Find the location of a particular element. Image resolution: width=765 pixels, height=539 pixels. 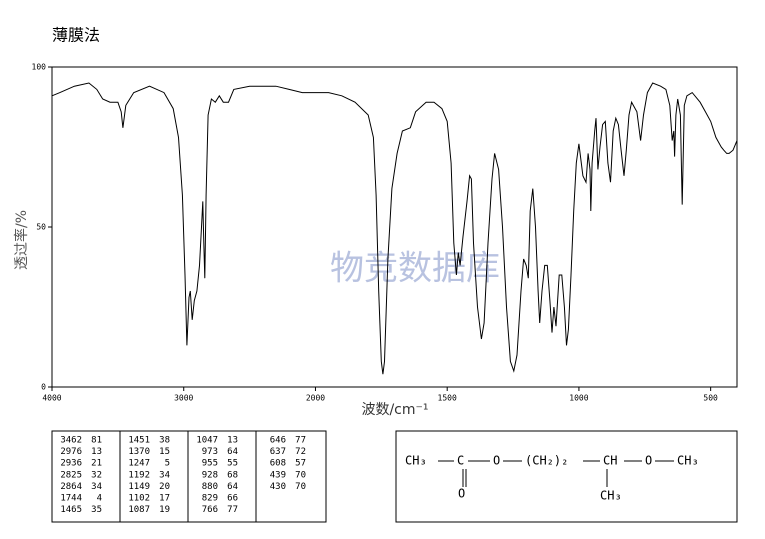

group: C is located at coordinates (460, 461).